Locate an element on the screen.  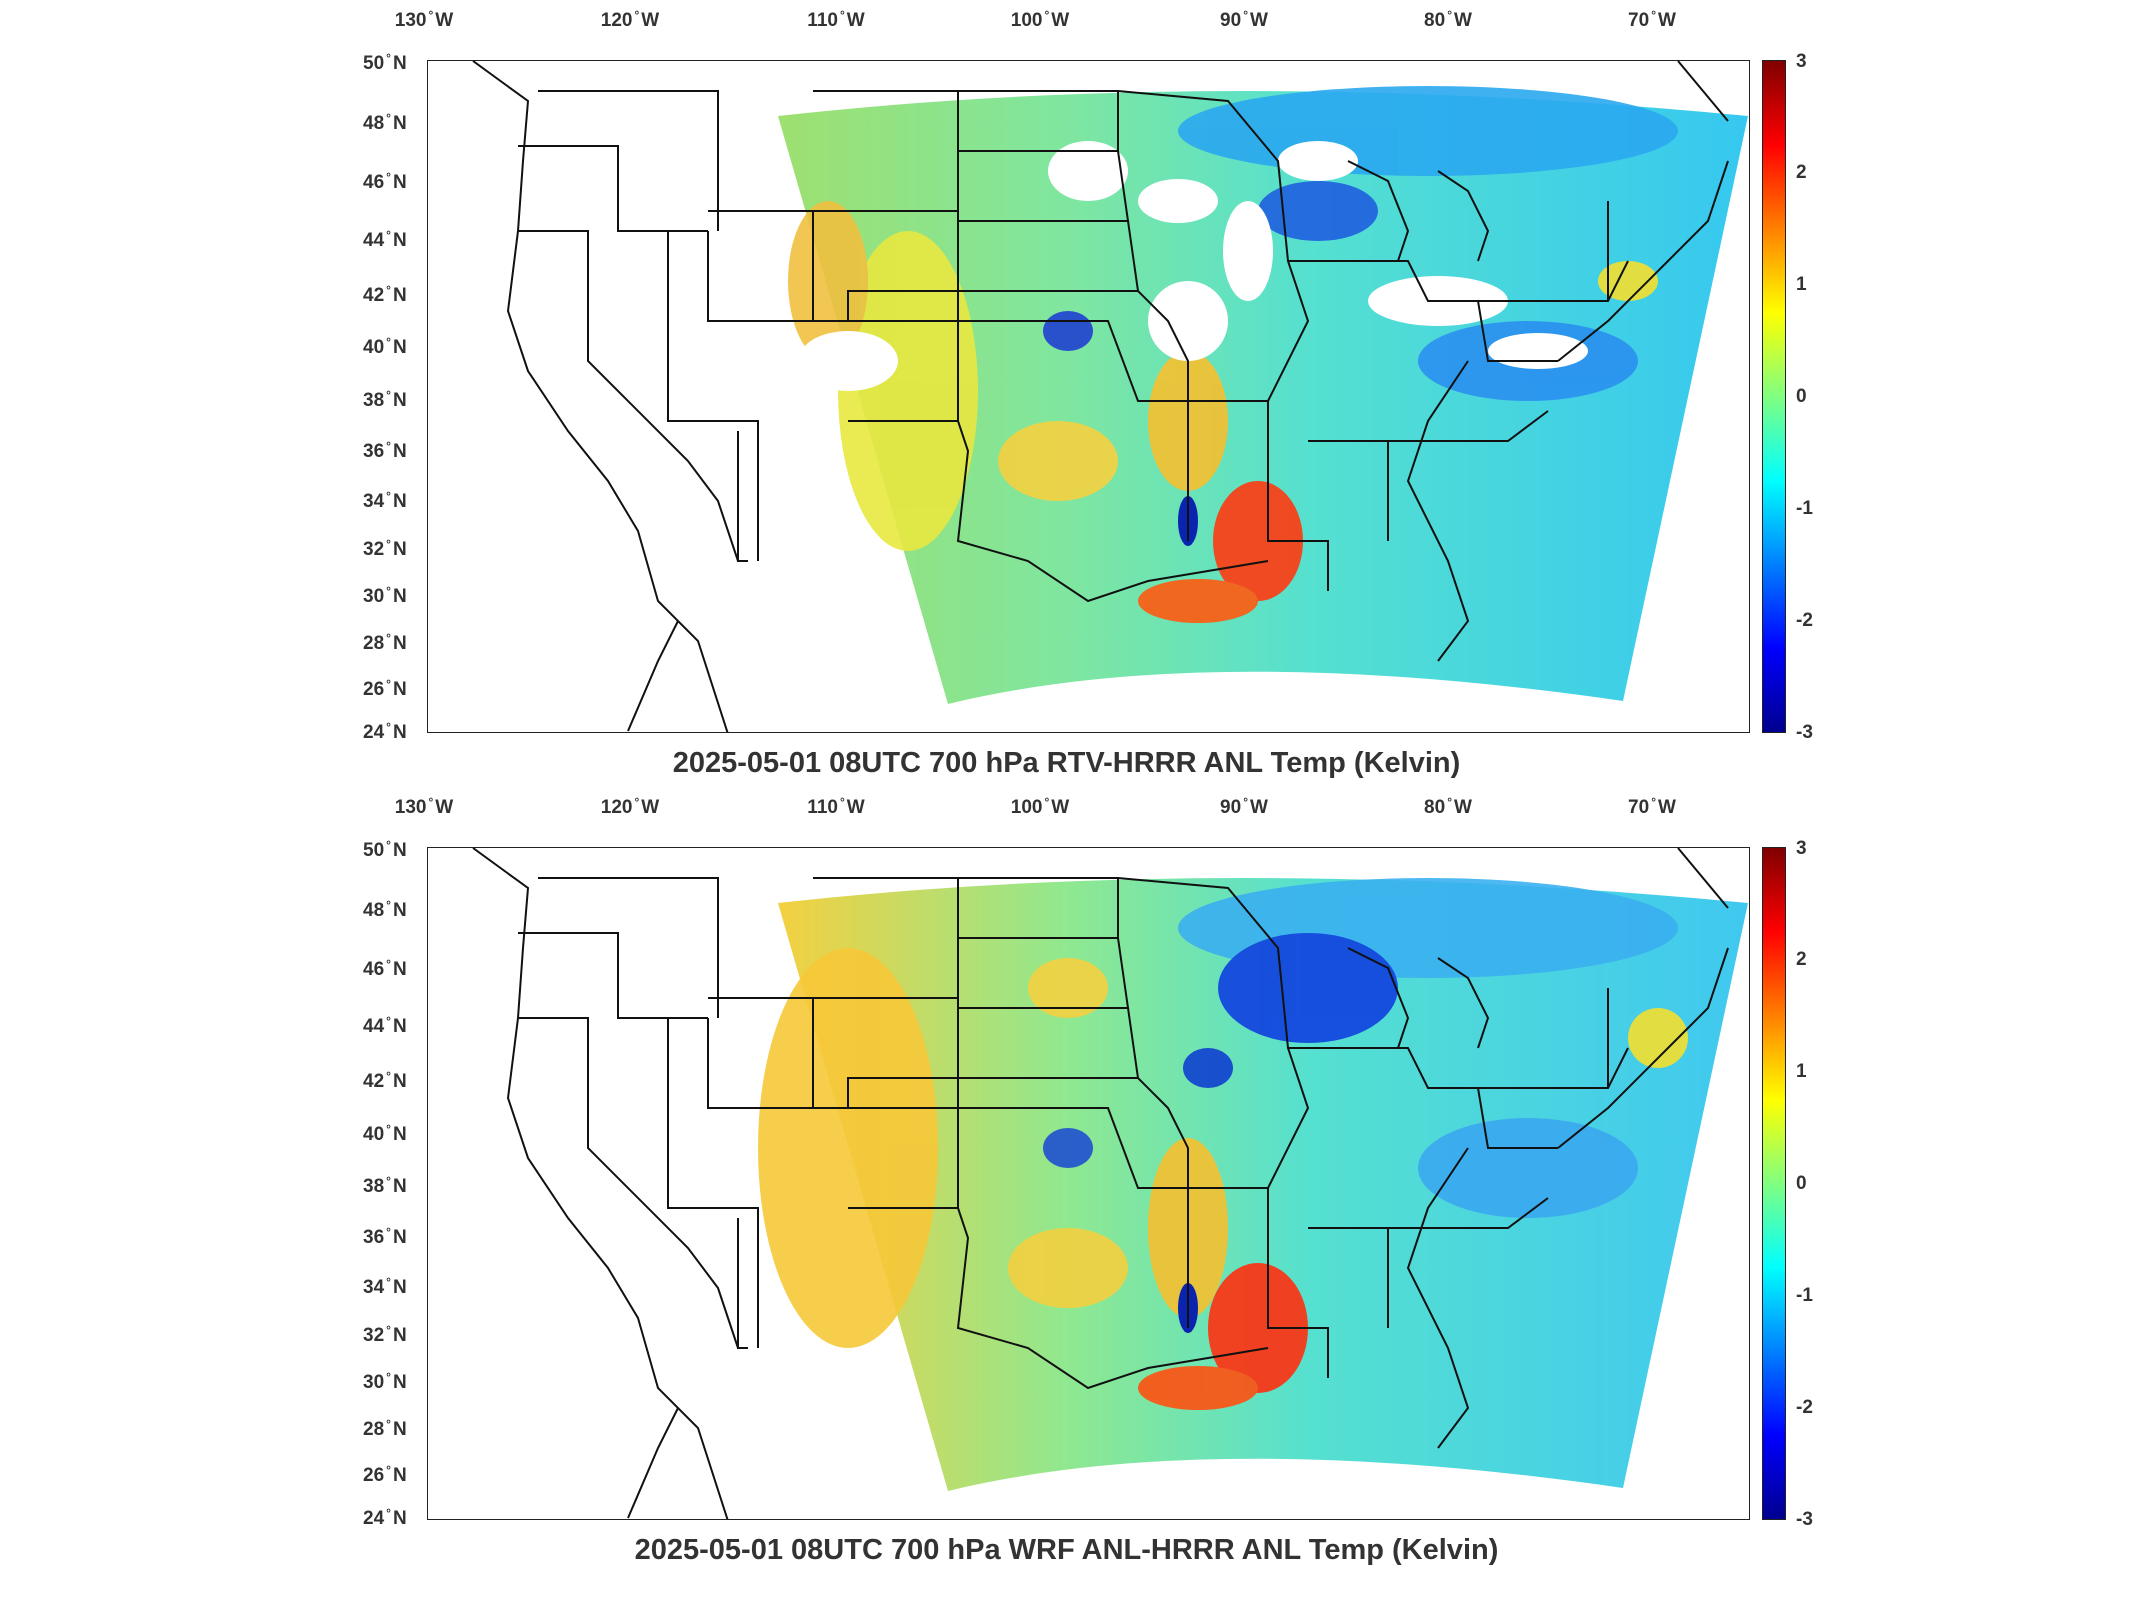
anomaly-patches is located at coordinates (1223, 1144).